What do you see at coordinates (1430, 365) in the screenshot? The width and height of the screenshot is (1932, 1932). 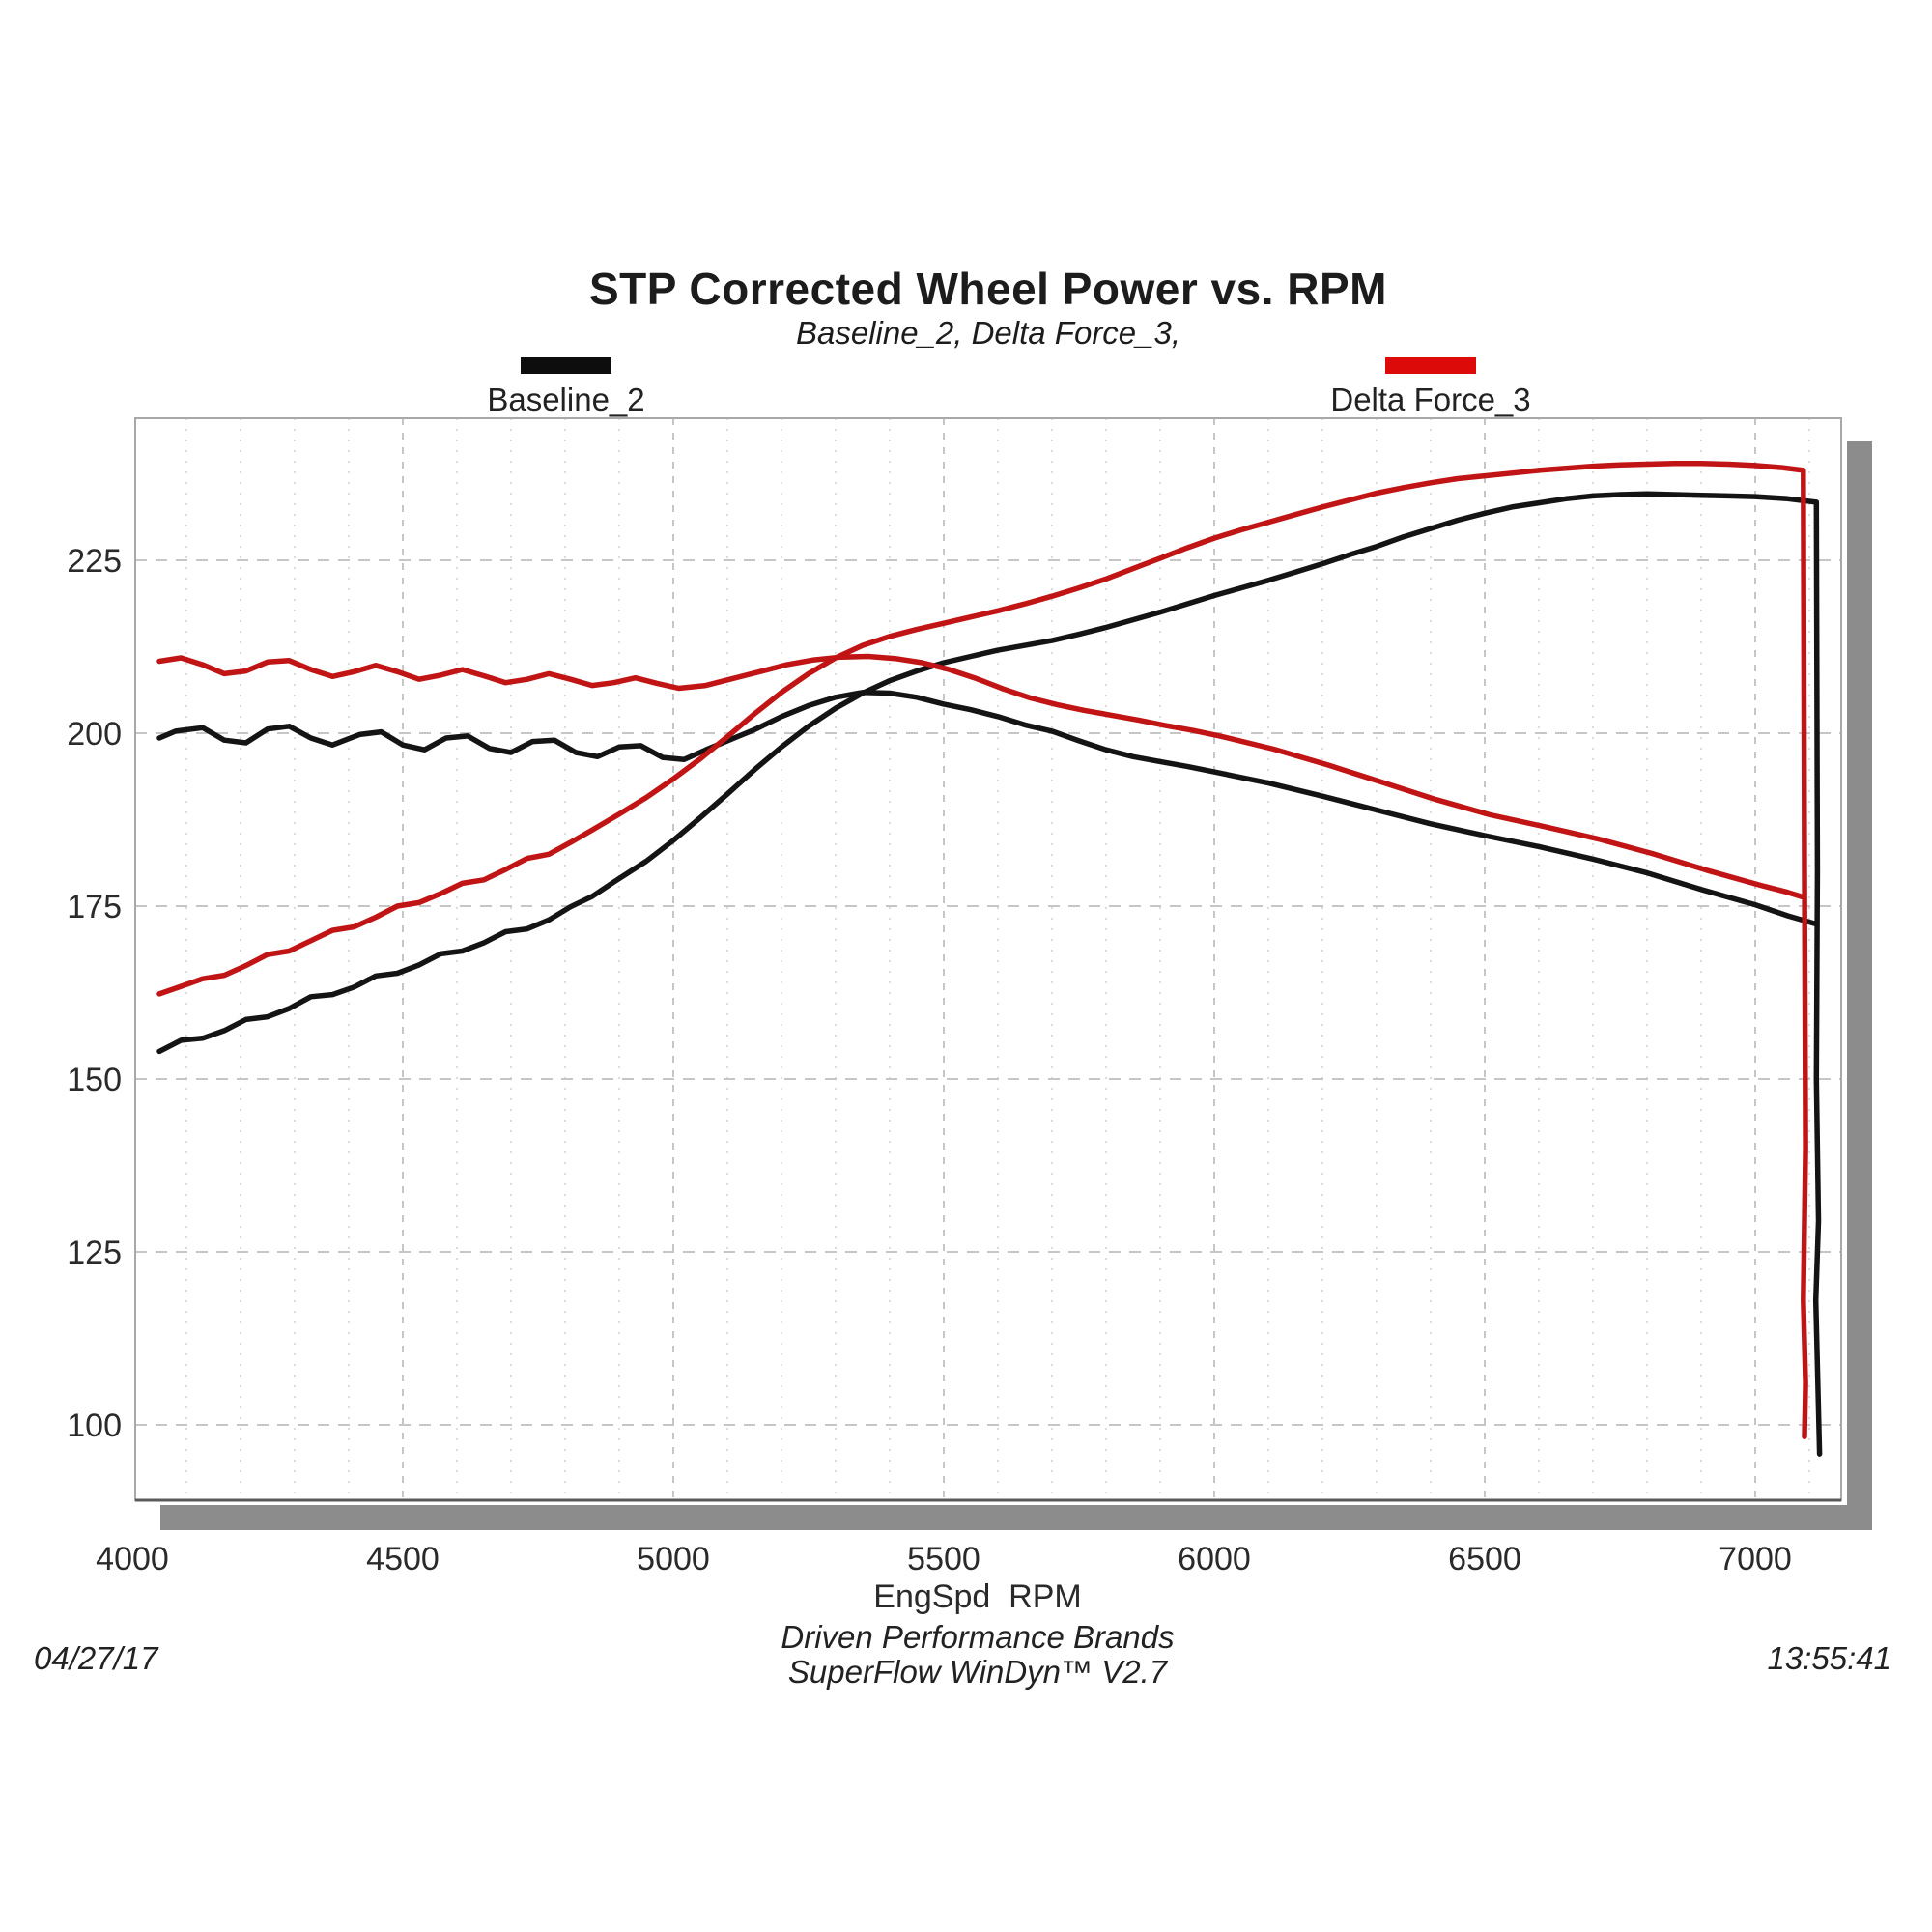 I see `legend-swatch-delta-force` at bounding box center [1430, 365].